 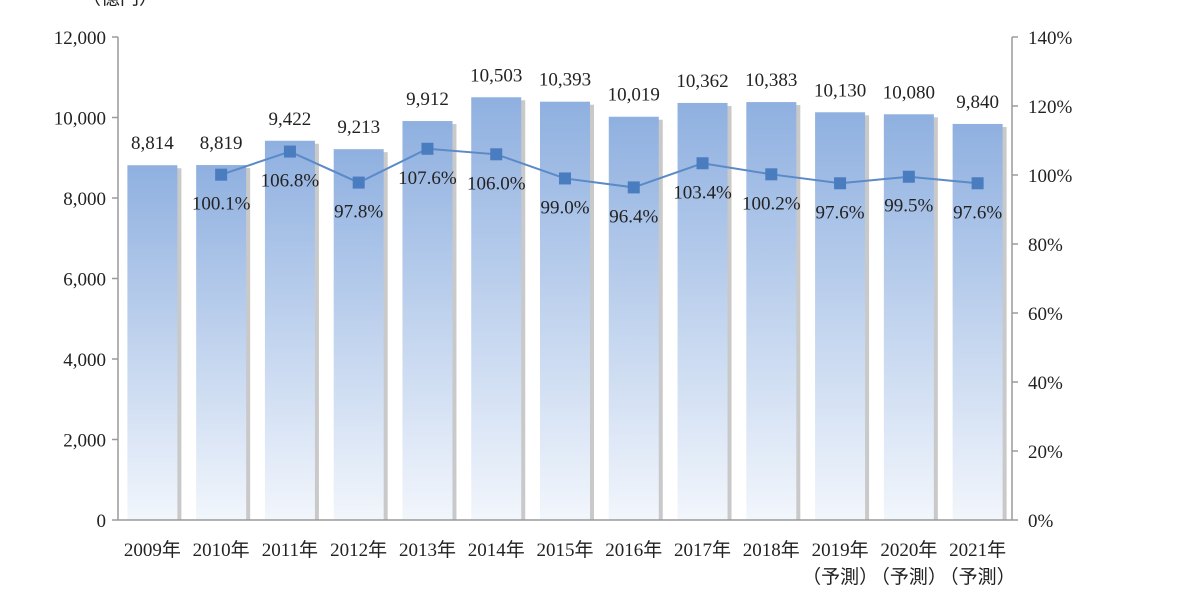 I want to click on line-value-label: 106.0%, so click(x=496, y=183).